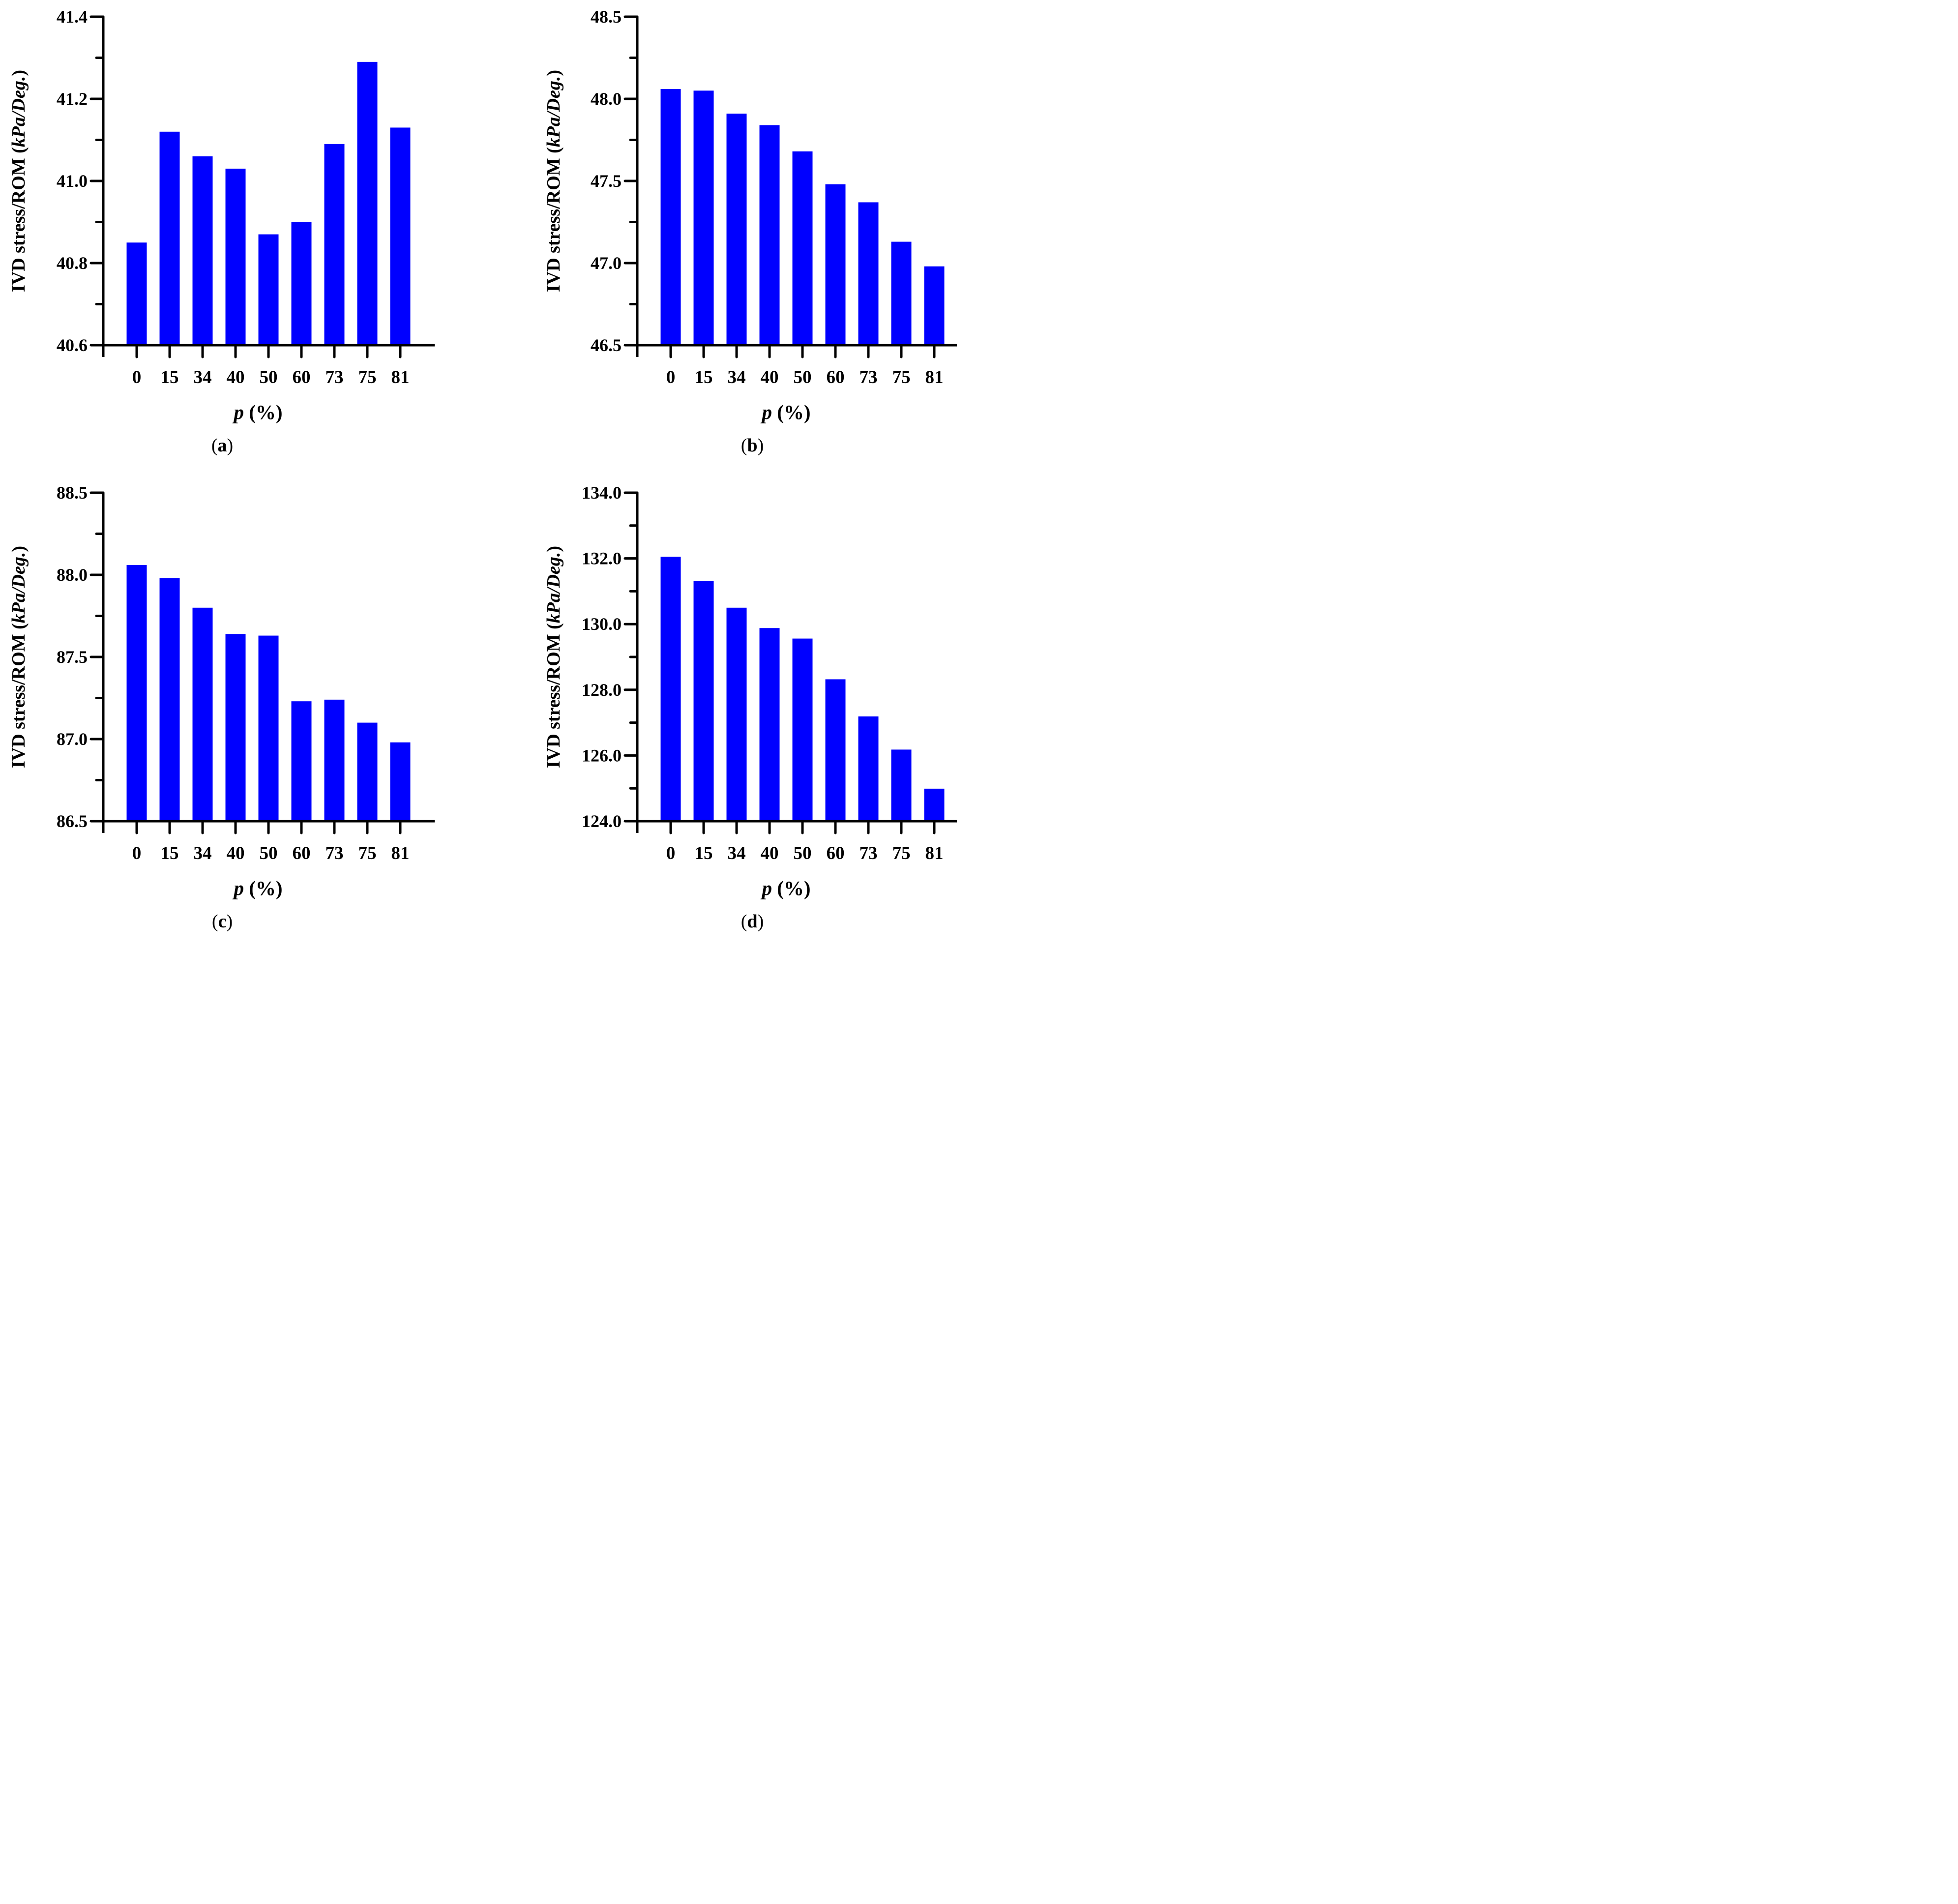 The width and height of the screenshot is (1958, 1904). I want to click on y-tick-label: 41.4, so click(72, 17).